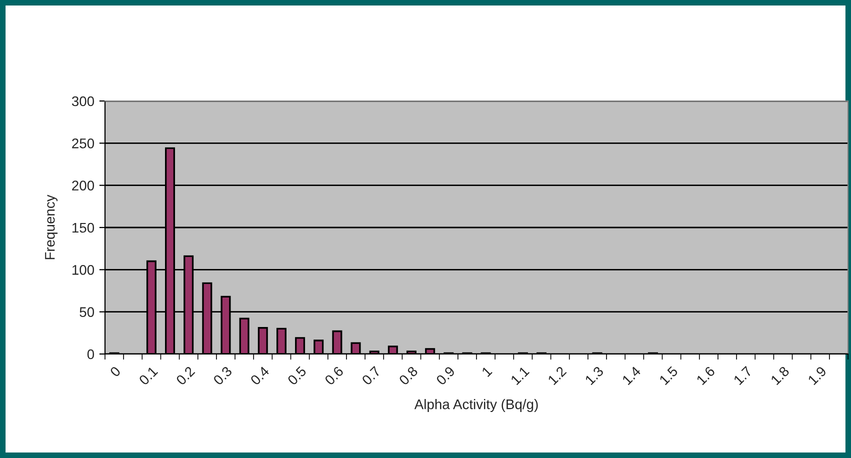 The width and height of the screenshot is (851, 458). I want to click on x-tick-label: 1.7, so click(742, 376).